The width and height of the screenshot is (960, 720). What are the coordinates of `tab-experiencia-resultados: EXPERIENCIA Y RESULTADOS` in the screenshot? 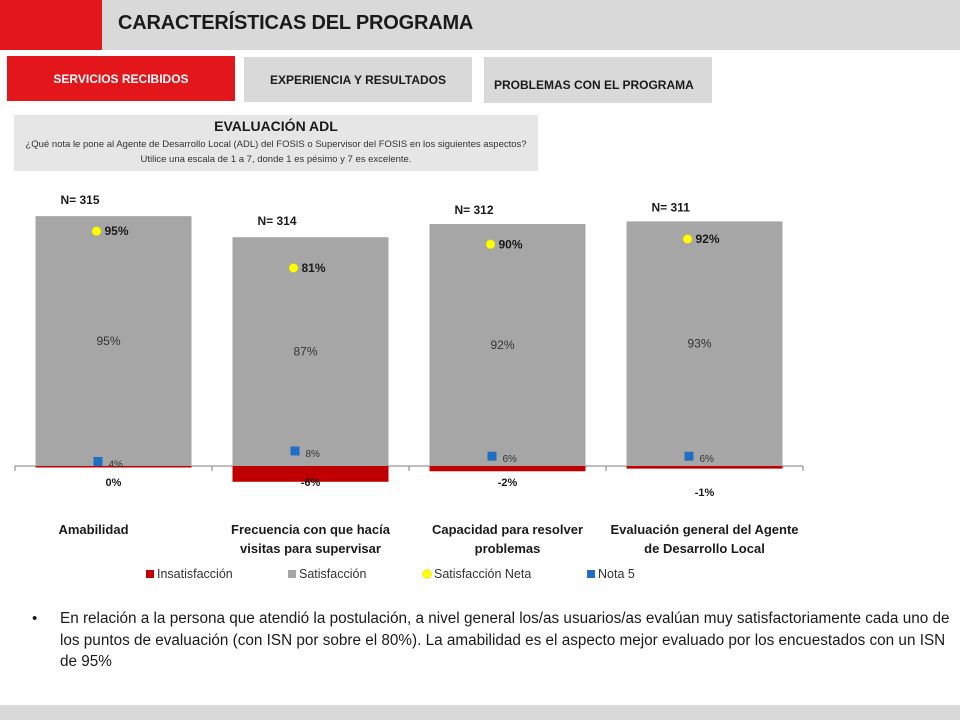 It's located at (358, 79).